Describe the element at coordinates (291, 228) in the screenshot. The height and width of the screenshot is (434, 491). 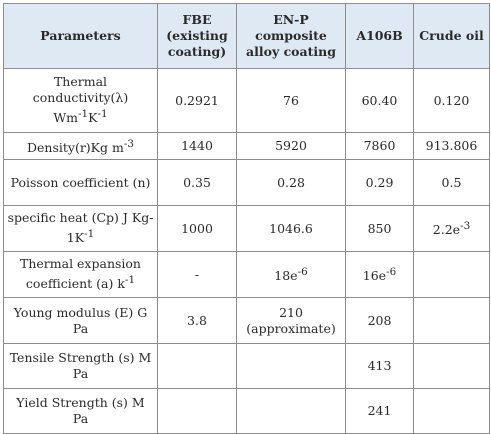
I see `value-cell: 1046.6` at that location.